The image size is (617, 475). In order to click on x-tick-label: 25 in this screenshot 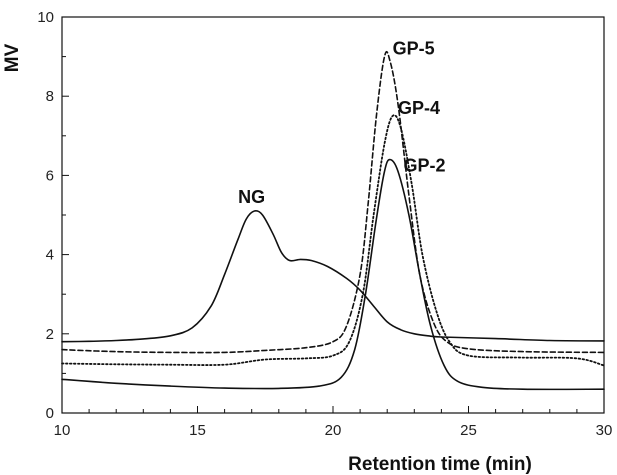, I will do `click(468, 430)`.